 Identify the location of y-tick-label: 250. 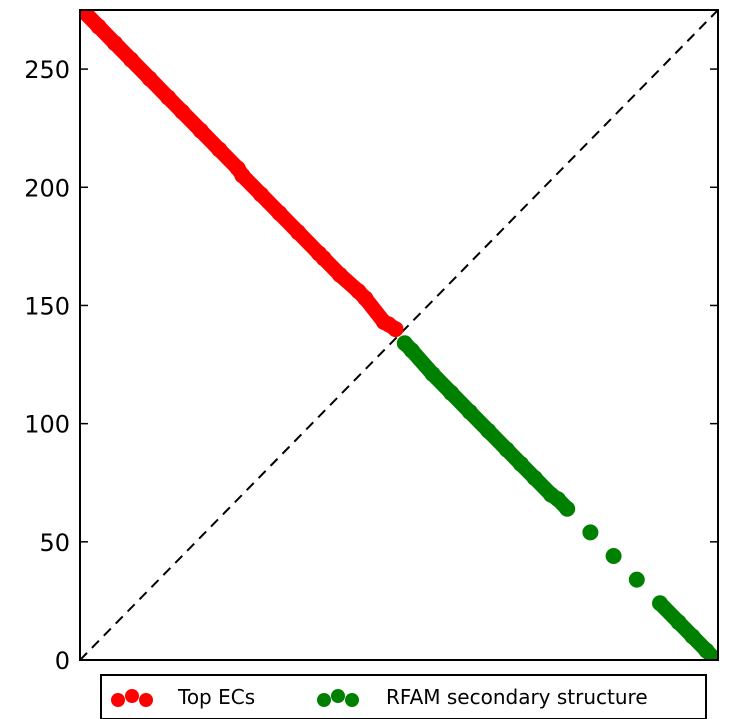
(47, 70).